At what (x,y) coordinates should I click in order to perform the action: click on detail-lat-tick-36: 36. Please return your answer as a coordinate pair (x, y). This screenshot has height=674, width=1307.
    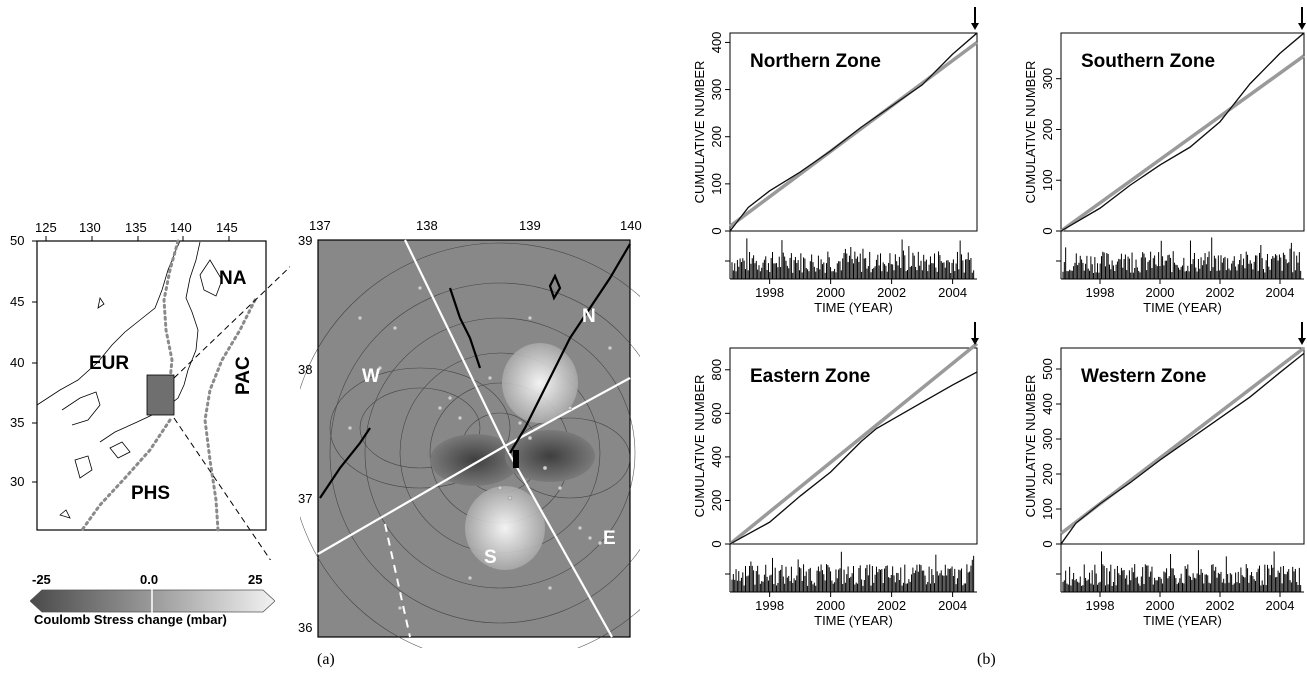
    Looking at the image, I should click on (305, 627).